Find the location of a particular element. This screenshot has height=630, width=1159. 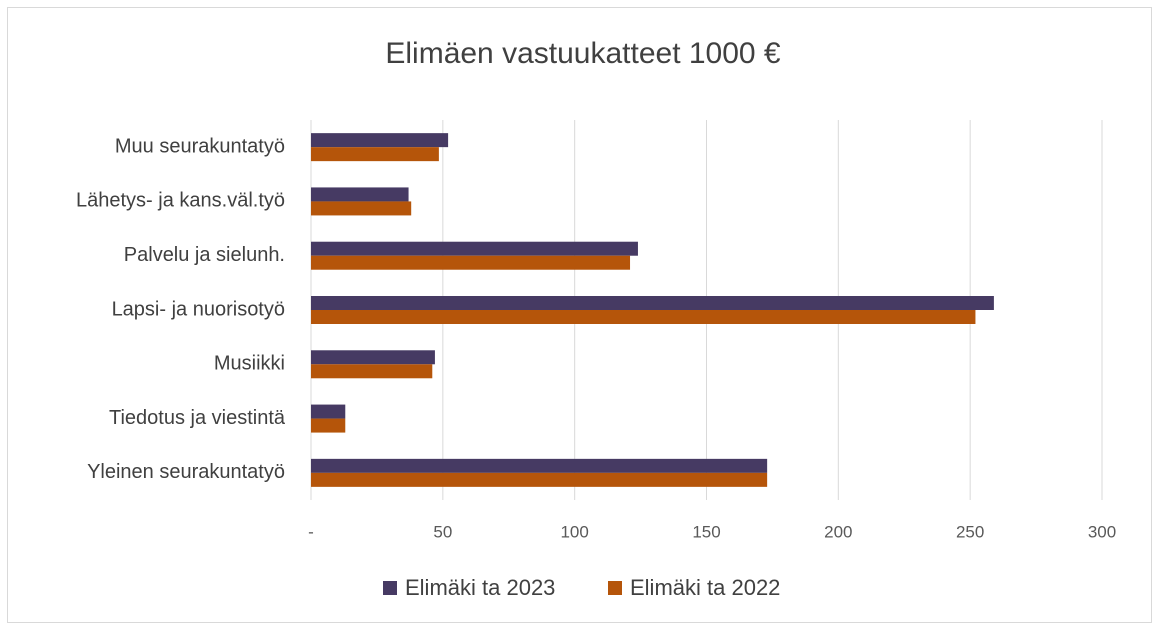

y-tick-label: Yleinen seurakuntatyö is located at coordinates (186, 472).